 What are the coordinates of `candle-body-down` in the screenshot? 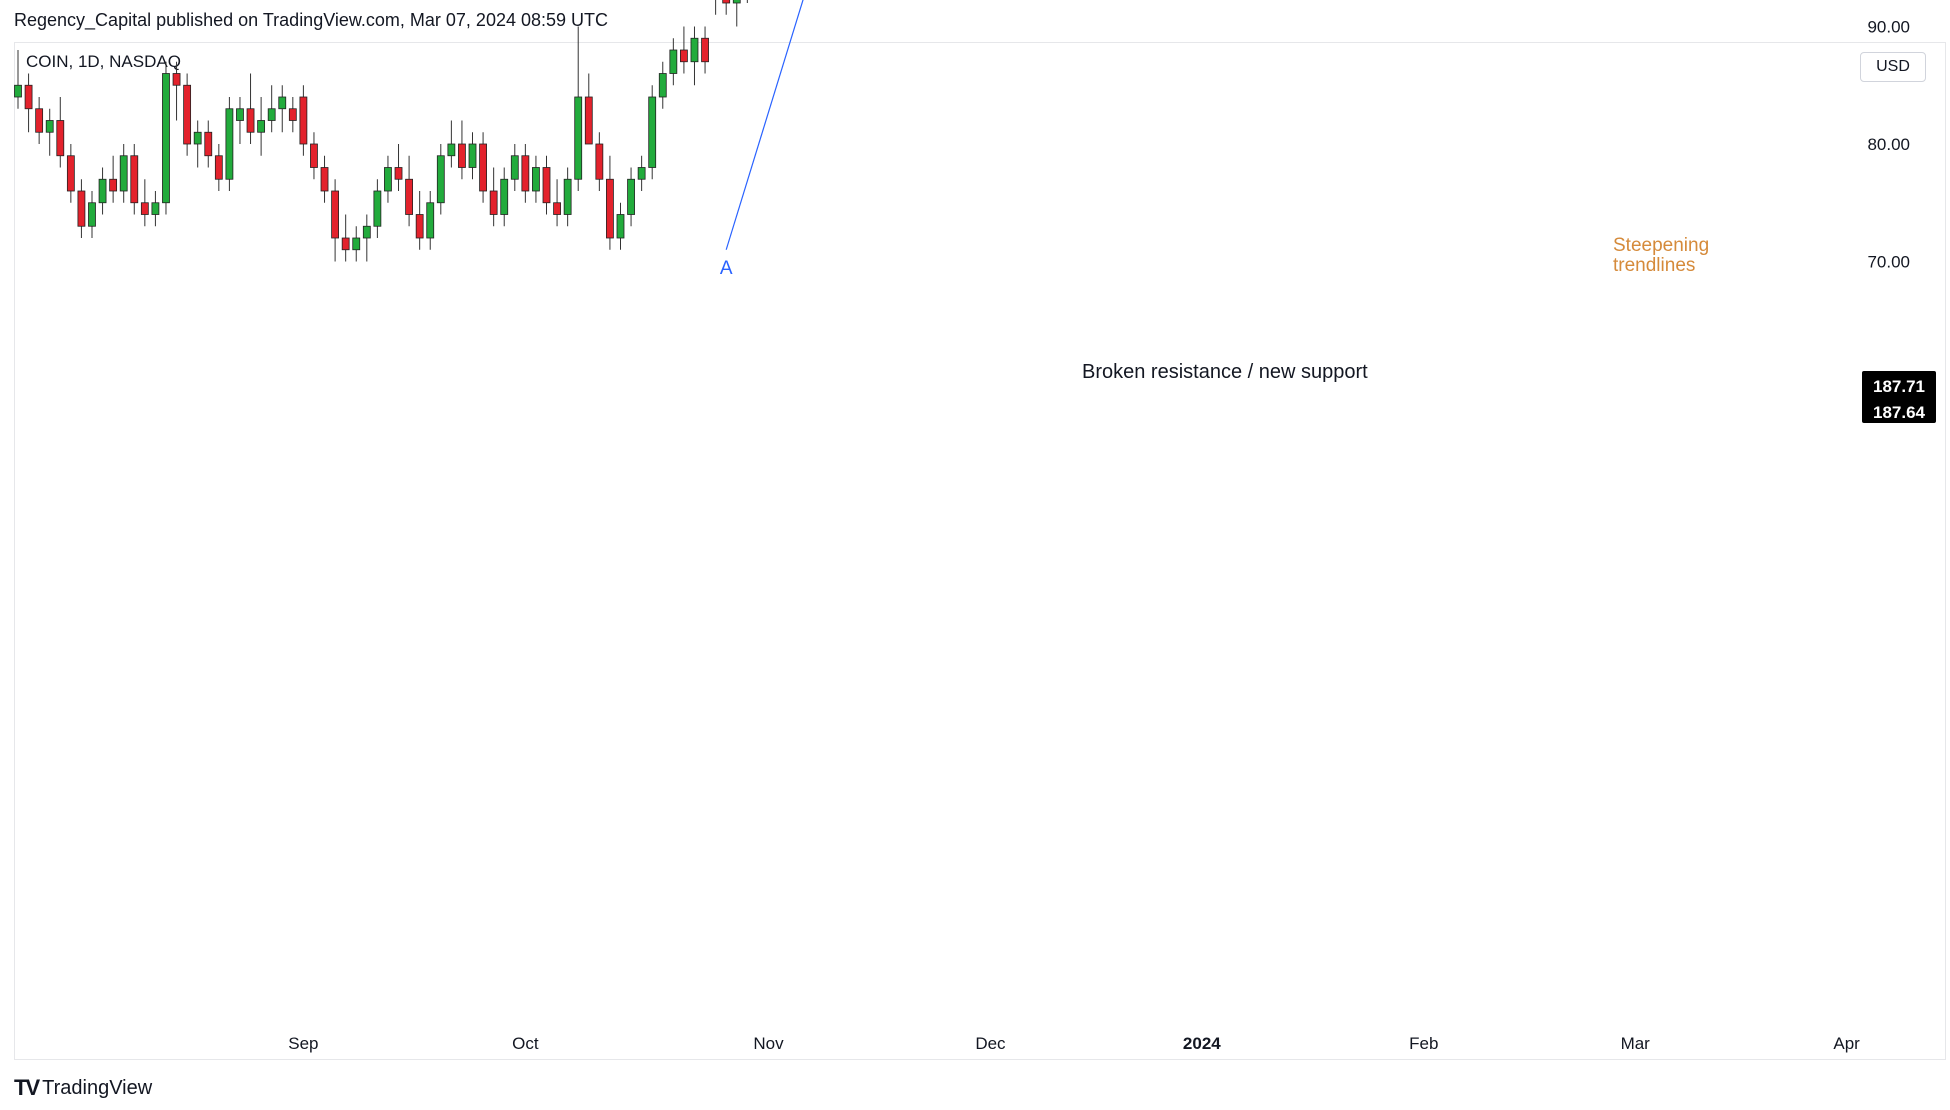 It's located at (726, 2).